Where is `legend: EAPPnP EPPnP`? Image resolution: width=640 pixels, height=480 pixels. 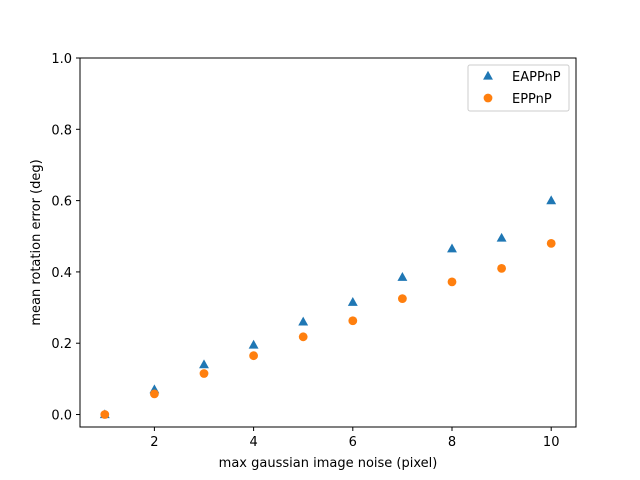 legend: EAPPnP EPPnP is located at coordinates (518, 88).